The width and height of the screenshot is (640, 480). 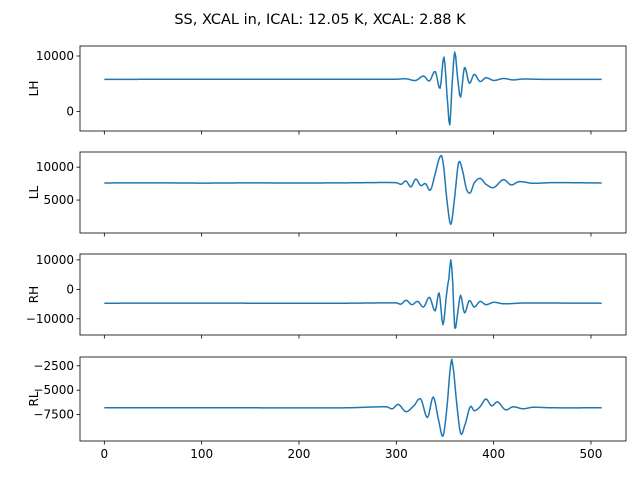 What do you see at coordinates (53, 366) in the screenshot?
I see `y-tick-label: −2500` at bounding box center [53, 366].